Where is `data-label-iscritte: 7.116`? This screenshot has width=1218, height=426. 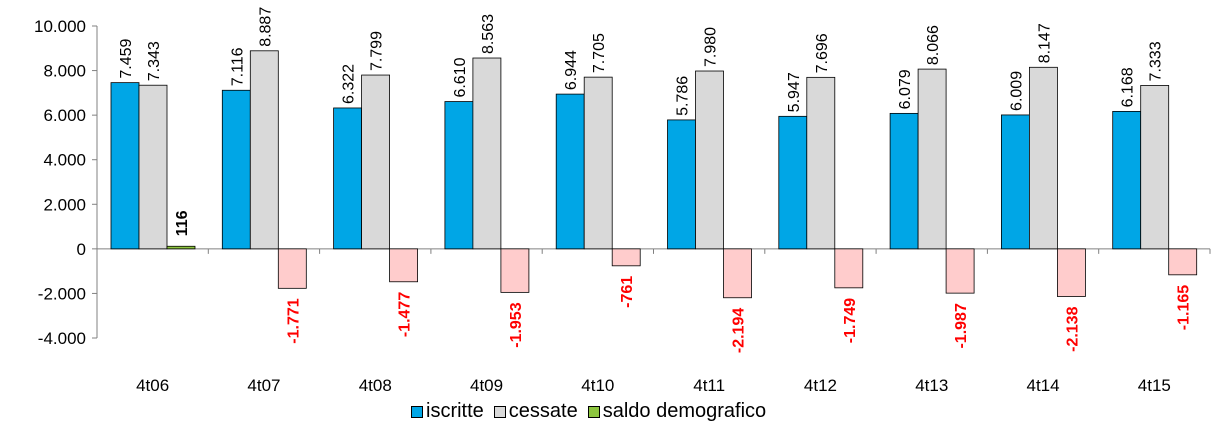 data-label-iscritte: 7.116 is located at coordinates (237, 66).